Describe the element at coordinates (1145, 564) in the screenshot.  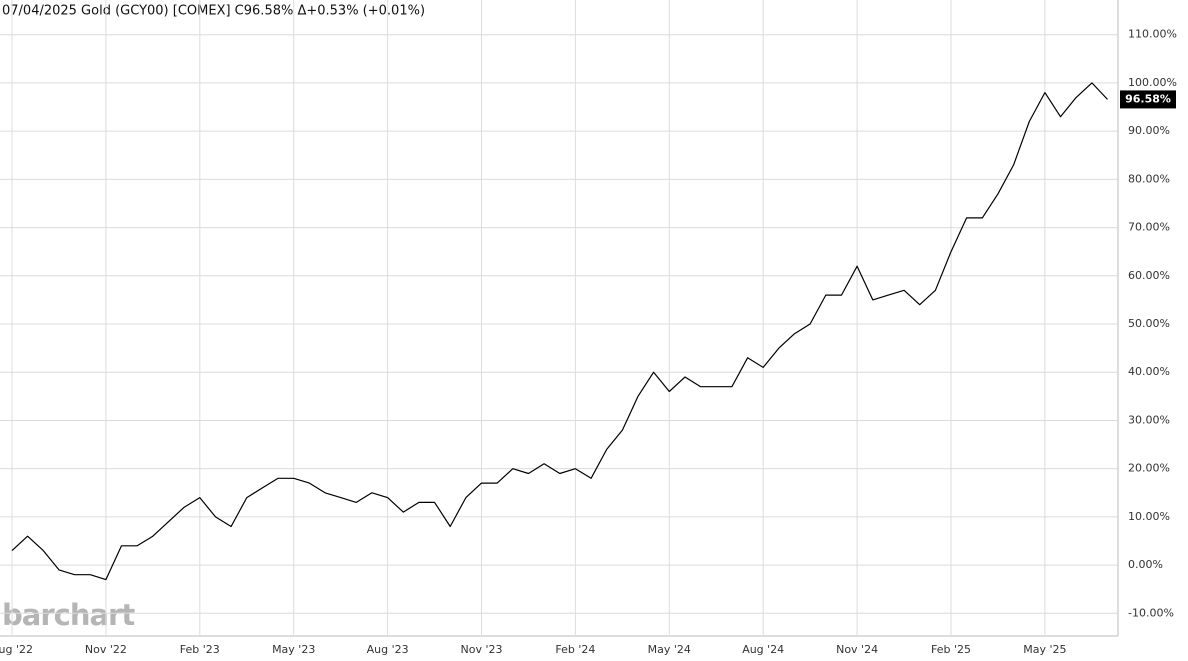
I see `y-tick-label: 0.00%` at that location.